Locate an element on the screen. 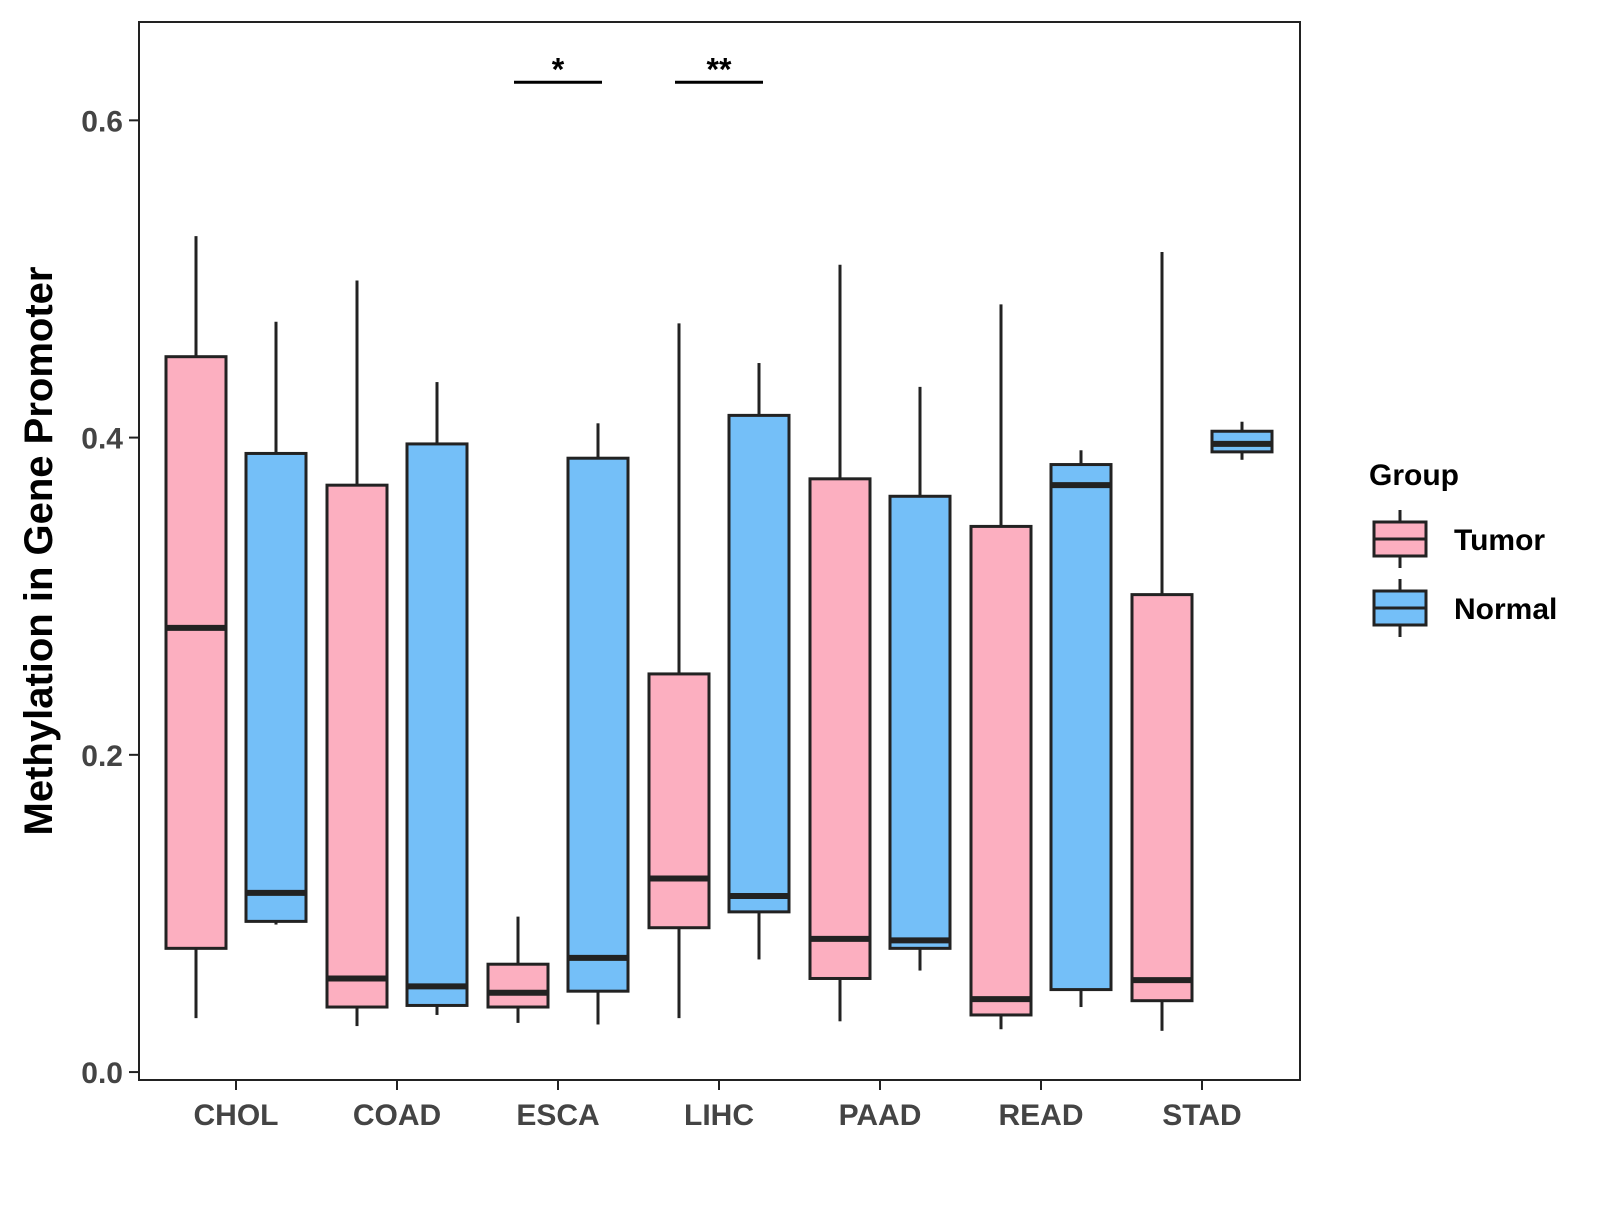 The height and width of the screenshot is (1205, 1600). box-normal-lihc is located at coordinates (759, 661).